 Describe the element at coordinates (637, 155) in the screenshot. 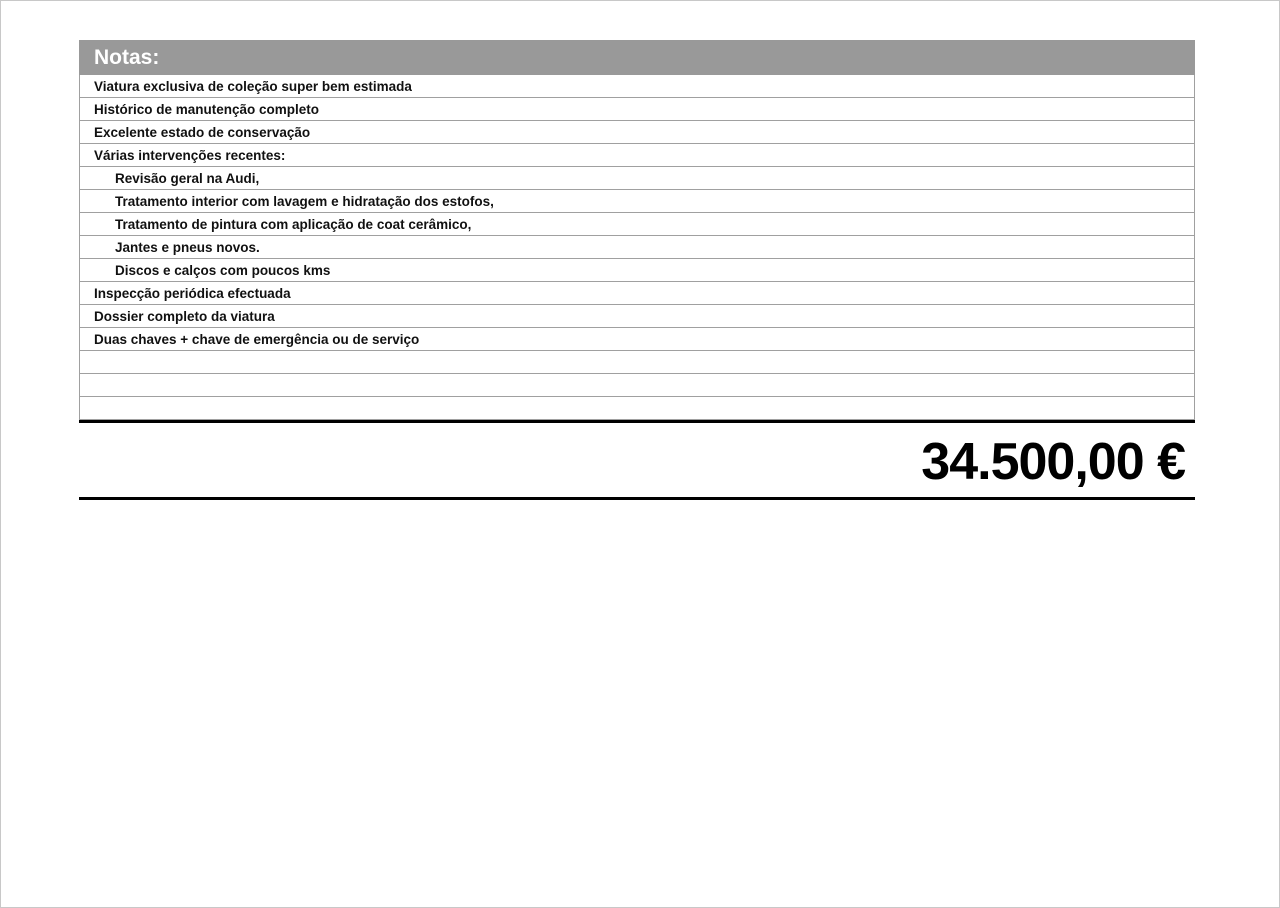

I see `notes-row: Várias intervenções recentes:` at that location.